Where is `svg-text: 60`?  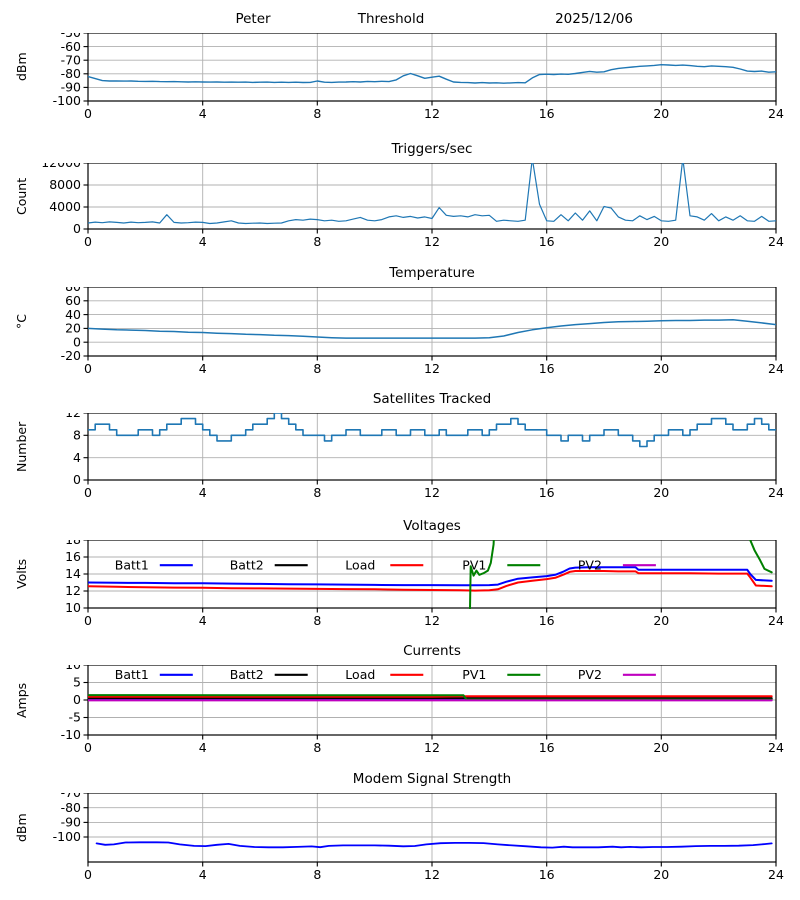 svg-text: 60 is located at coordinates (73, 300).